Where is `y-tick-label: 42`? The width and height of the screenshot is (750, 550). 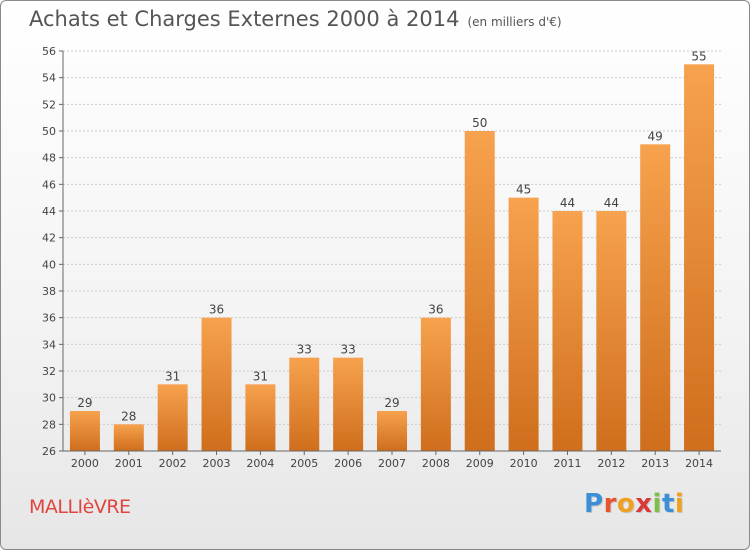
y-tick-label: 42 is located at coordinates (49, 238).